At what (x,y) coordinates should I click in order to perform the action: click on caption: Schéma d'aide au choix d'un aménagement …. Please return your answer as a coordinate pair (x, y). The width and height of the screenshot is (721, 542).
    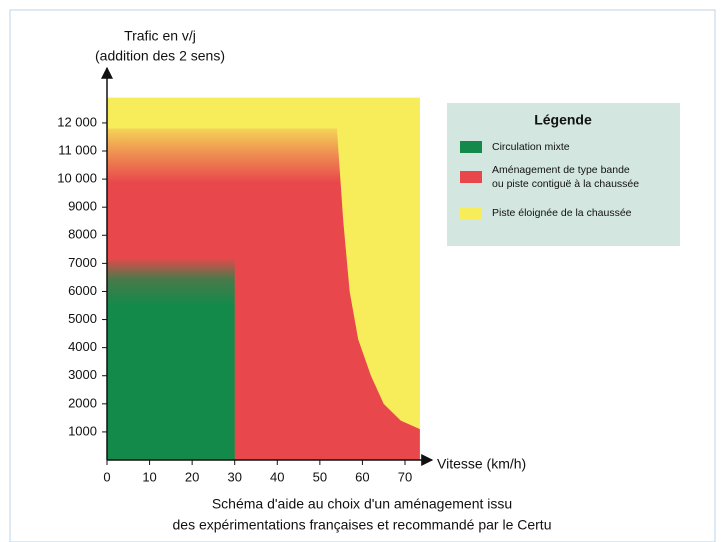
    Looking at the image, I should click on (362, 504).